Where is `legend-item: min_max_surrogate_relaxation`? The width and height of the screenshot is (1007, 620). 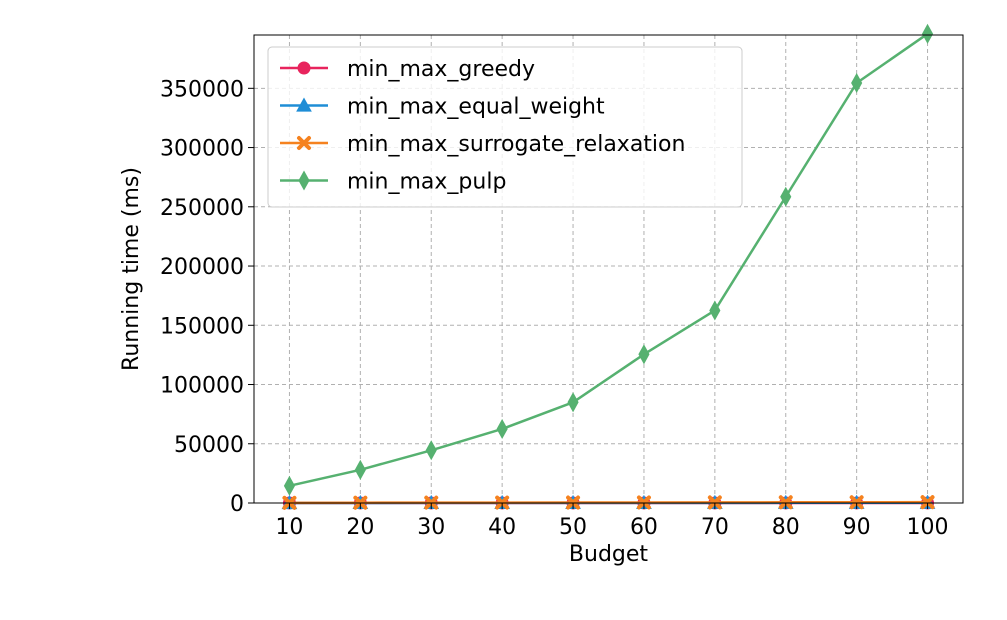
legend-item: min_max_surrogate_relaxation is located at coordinates (482, 144).